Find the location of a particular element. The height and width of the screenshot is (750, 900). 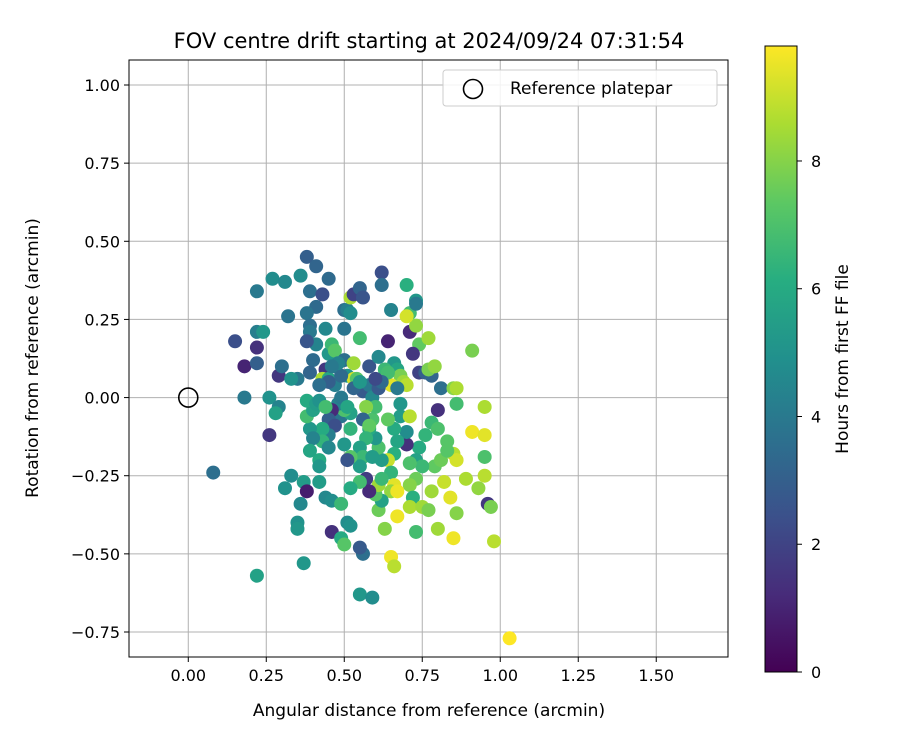

y-tick-label: 0.75 is located at coordinates (102, 163).